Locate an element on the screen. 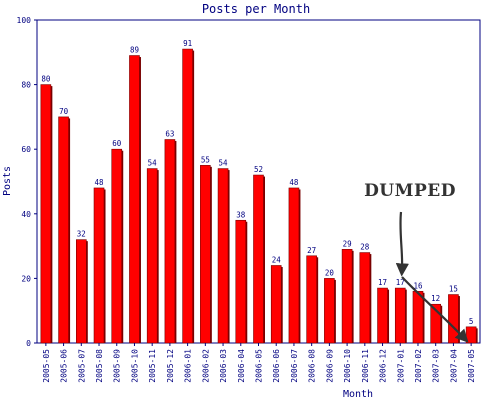 Image resolution: width=500 pixels, height=400 pixels. x-tick-label: 2006-07 is located at coordinates (294, 366).